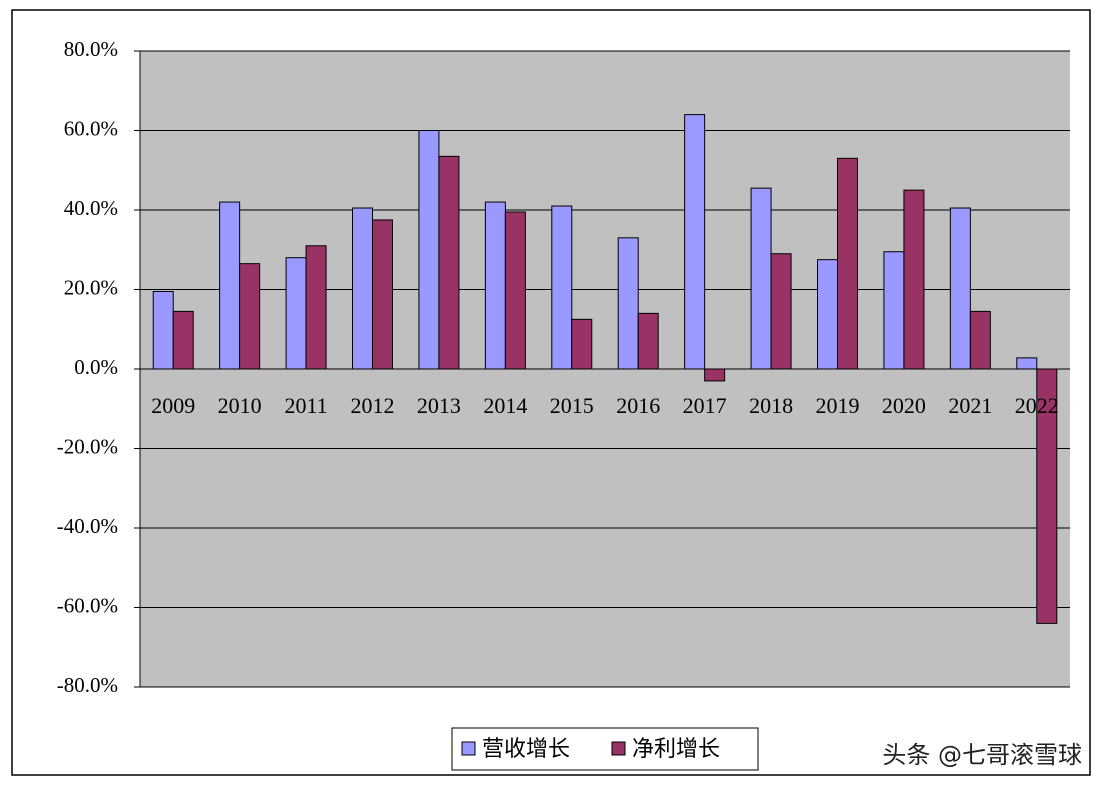 The width and height of the screenshot is (1104, 792). What do you see at coordinates (305, 405) in the screenshot?
I see `x-tick-label: 2011` at bounding box center [305, 405].